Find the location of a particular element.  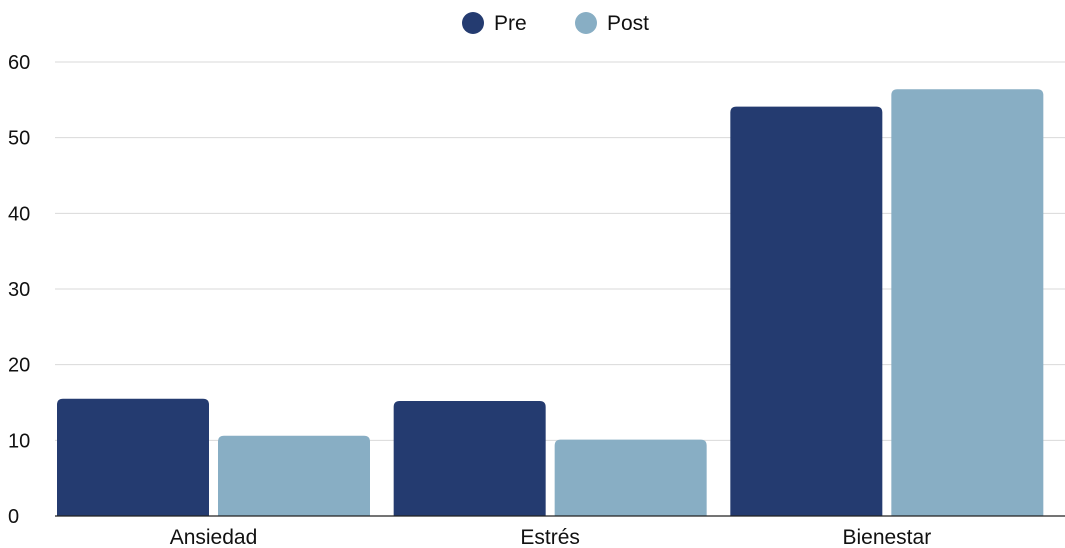

legend-item-pre: Pre is located at coordinates (494, 23).